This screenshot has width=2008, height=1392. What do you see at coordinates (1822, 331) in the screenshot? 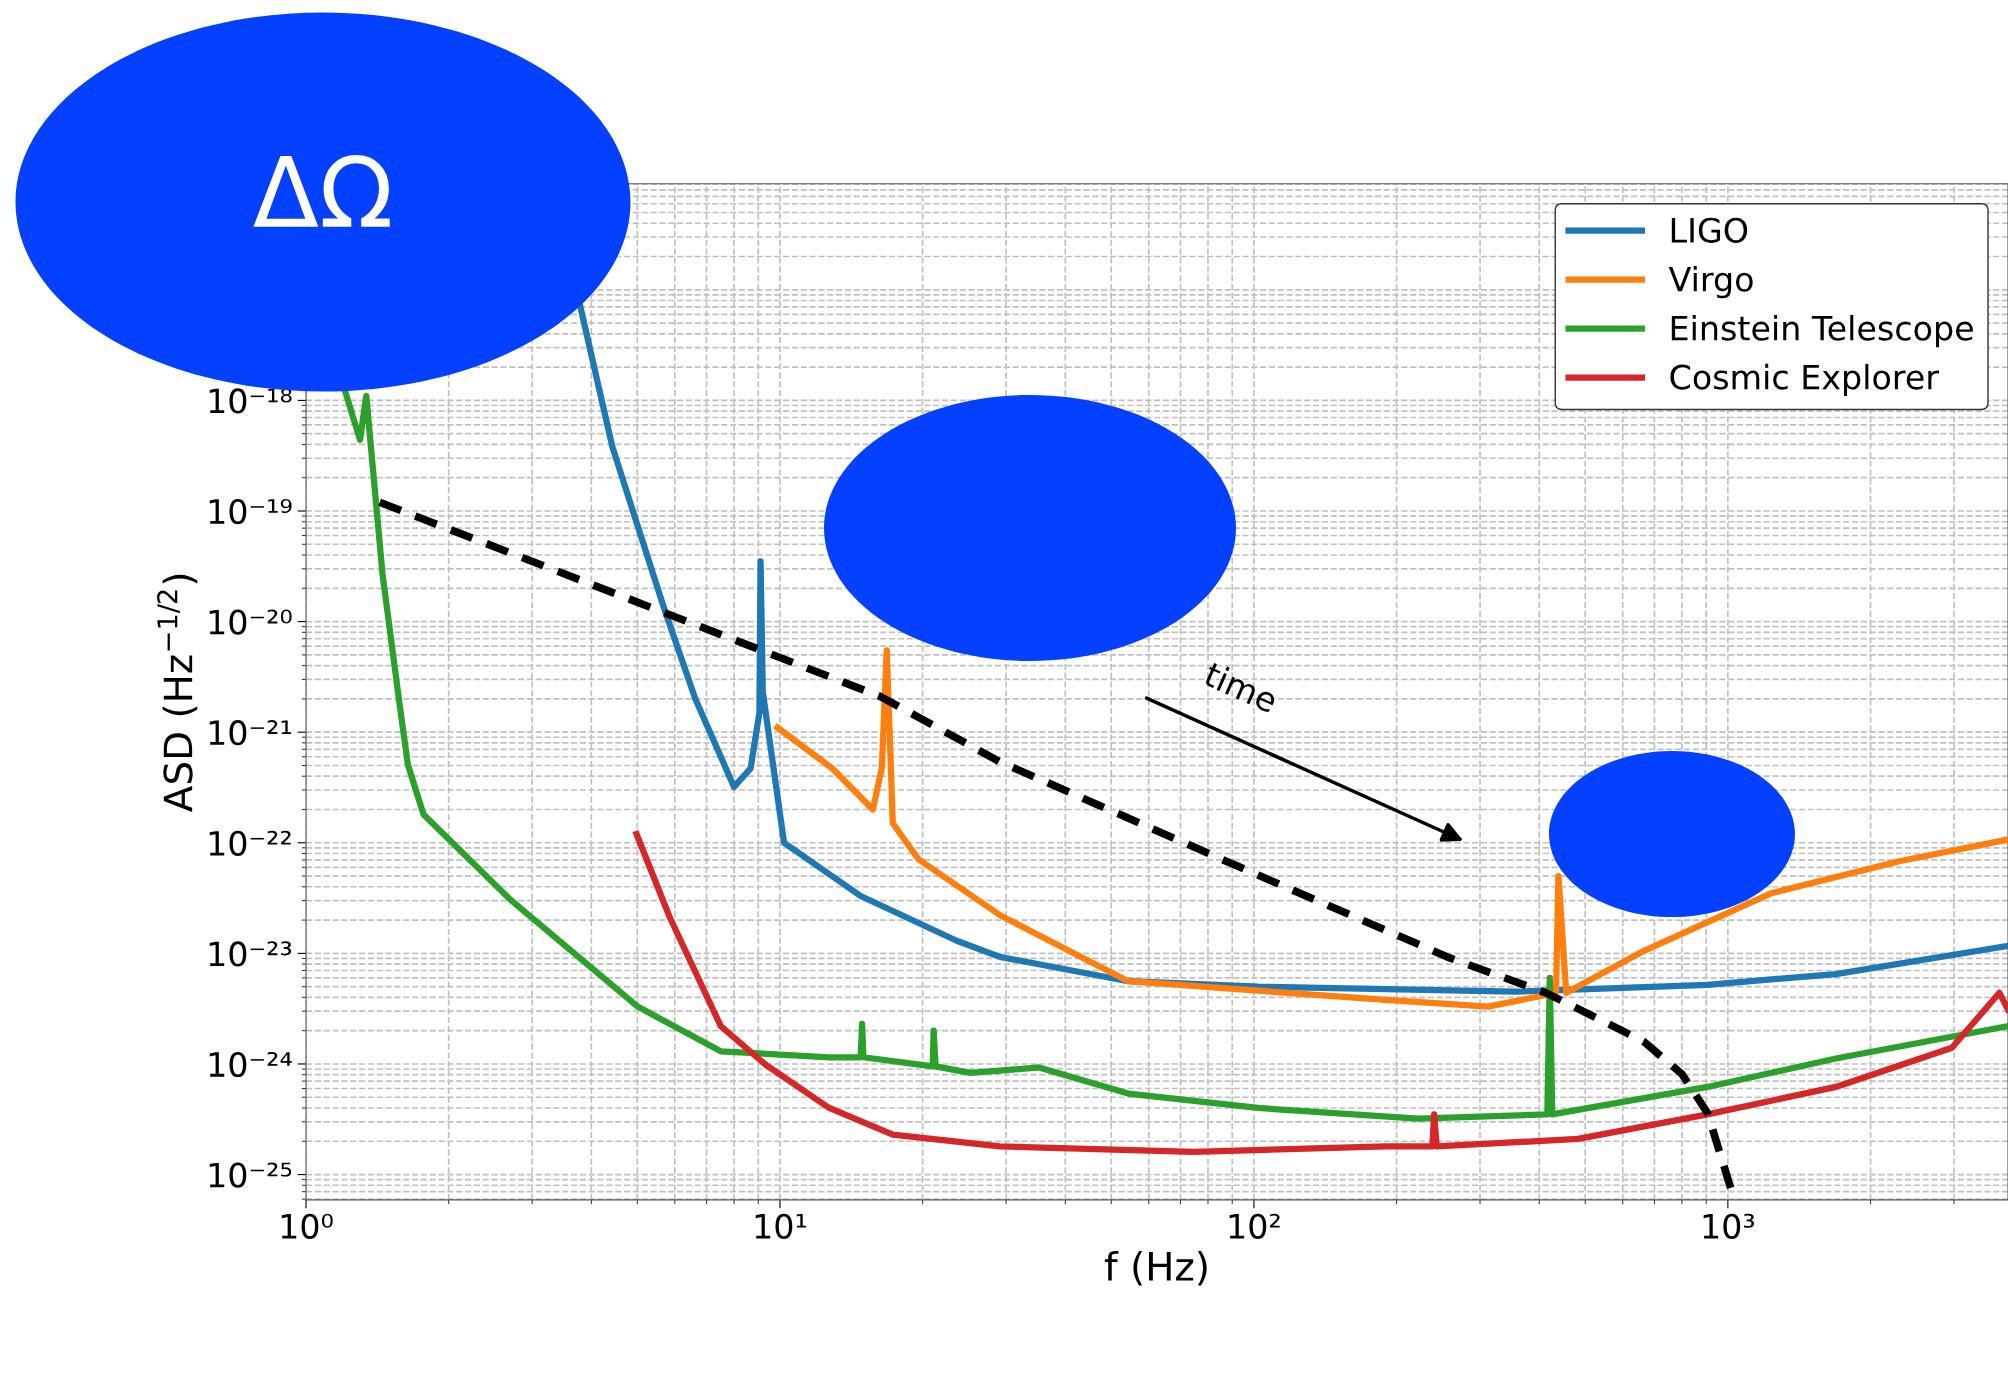
I see `legend-label: Einstein Telescope` at bounding box center [1822, 331].